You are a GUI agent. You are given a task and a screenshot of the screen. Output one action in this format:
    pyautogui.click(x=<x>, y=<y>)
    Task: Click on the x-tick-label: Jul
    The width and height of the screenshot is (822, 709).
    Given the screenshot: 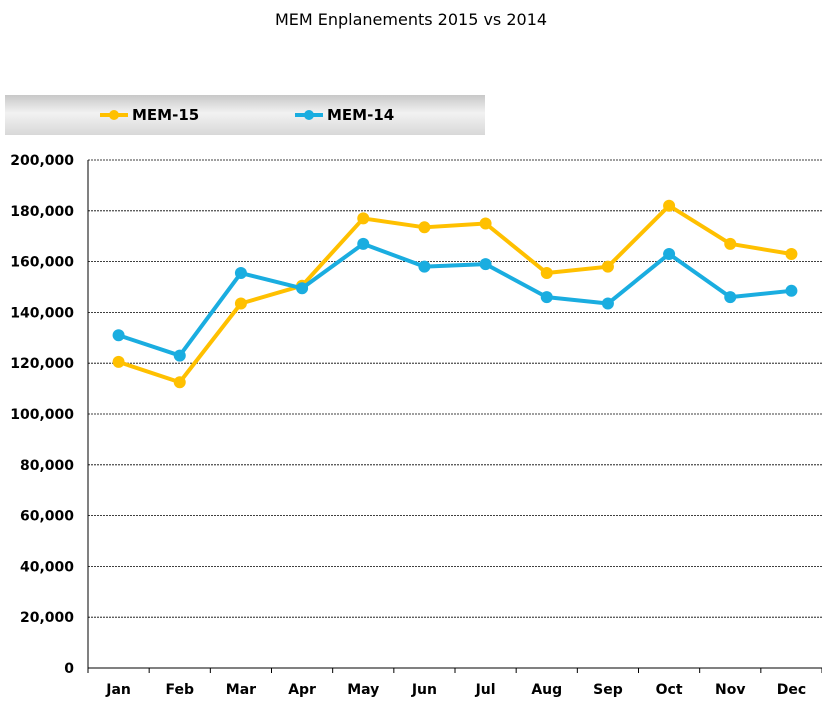 What is the action you would take?
    pyautogui.click(x=485, y=690)
    